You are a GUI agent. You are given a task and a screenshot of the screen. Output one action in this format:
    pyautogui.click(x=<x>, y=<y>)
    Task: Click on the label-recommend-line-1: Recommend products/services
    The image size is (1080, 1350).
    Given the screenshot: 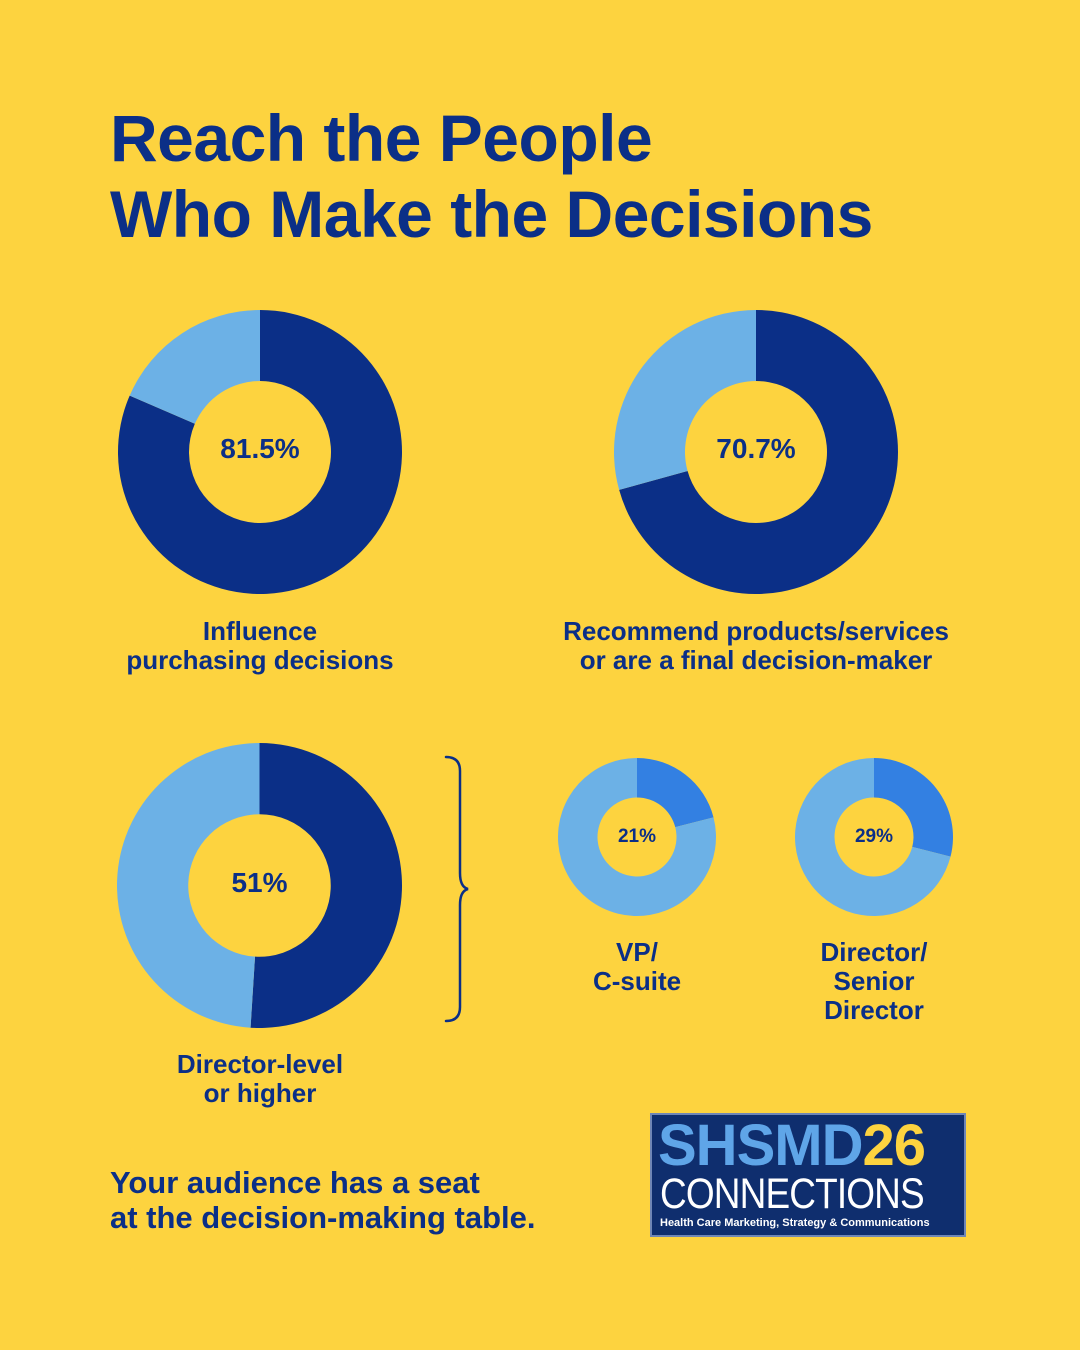 What is the action you would take?
    pyautogui.click(x=756, y=631)
    